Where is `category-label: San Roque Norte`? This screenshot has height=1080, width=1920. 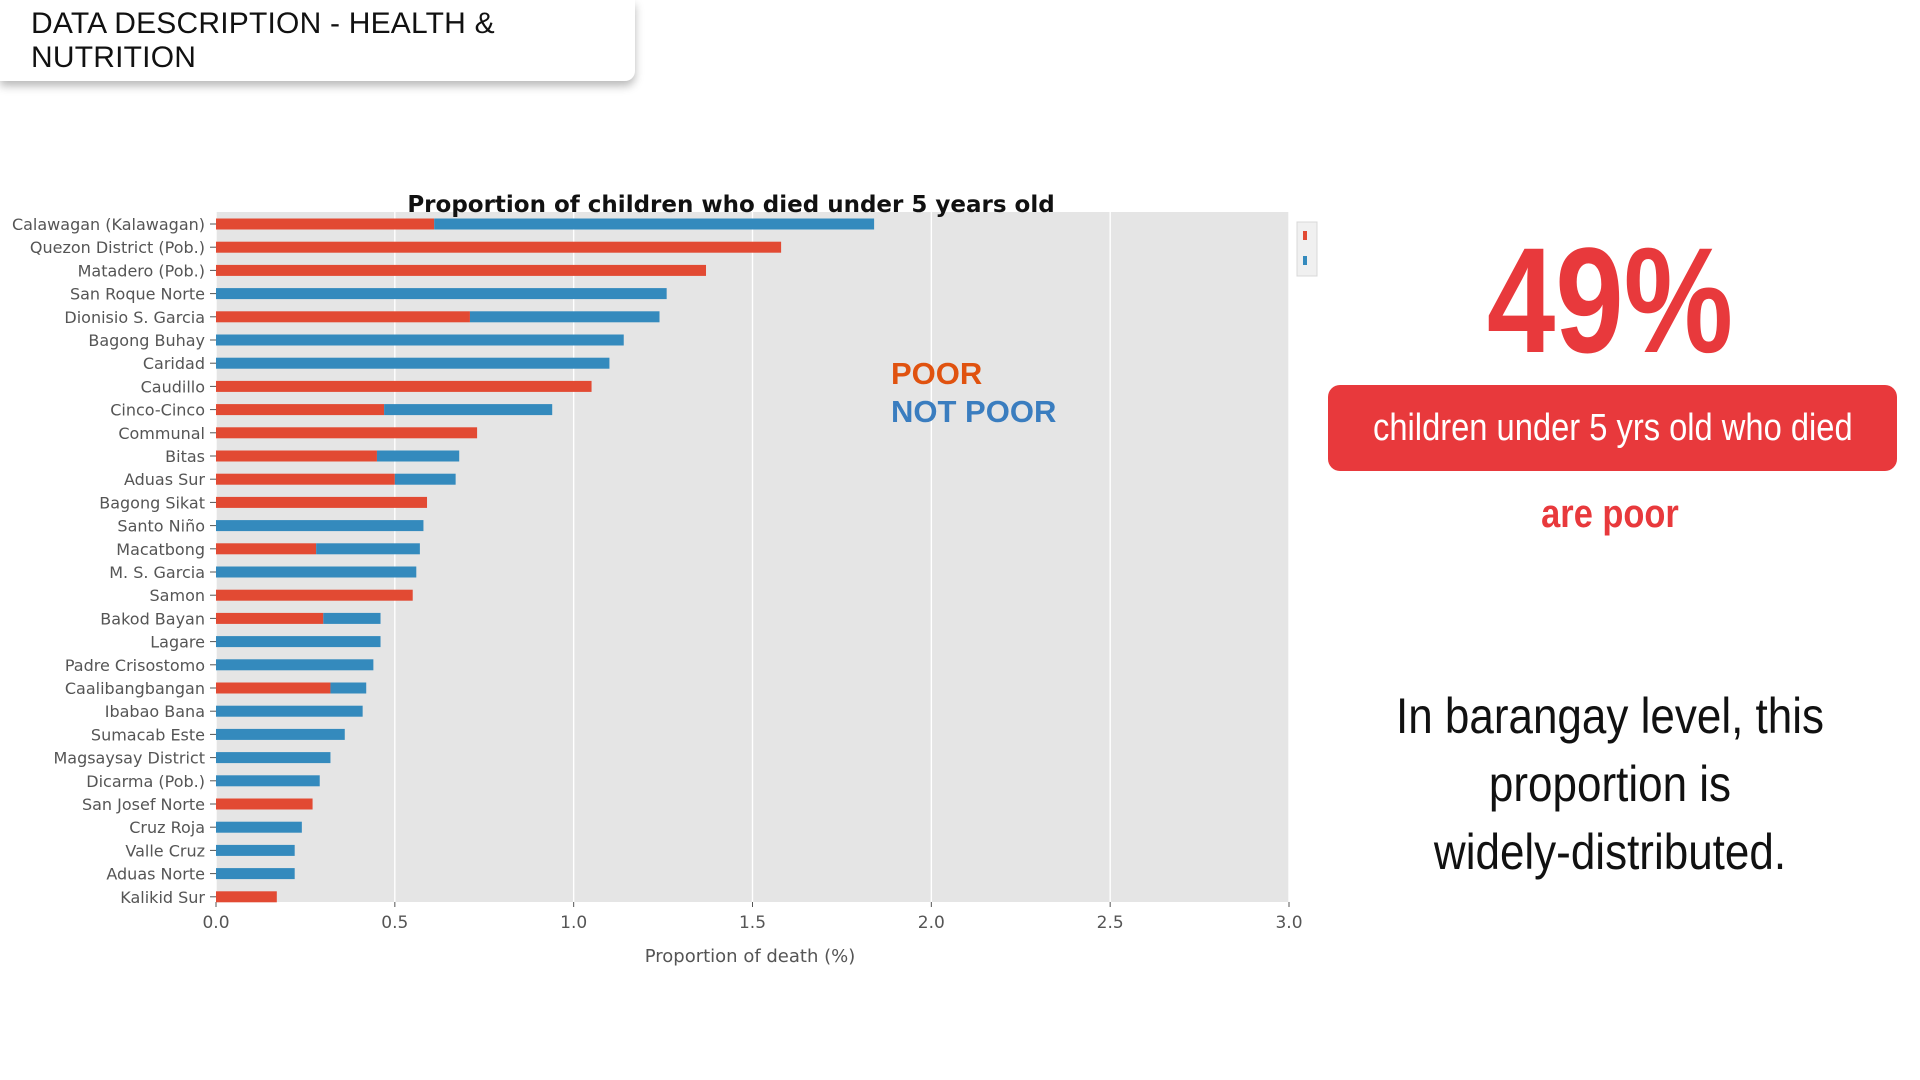
category-label: San Roque Norte is located at coordinates (137, 294).